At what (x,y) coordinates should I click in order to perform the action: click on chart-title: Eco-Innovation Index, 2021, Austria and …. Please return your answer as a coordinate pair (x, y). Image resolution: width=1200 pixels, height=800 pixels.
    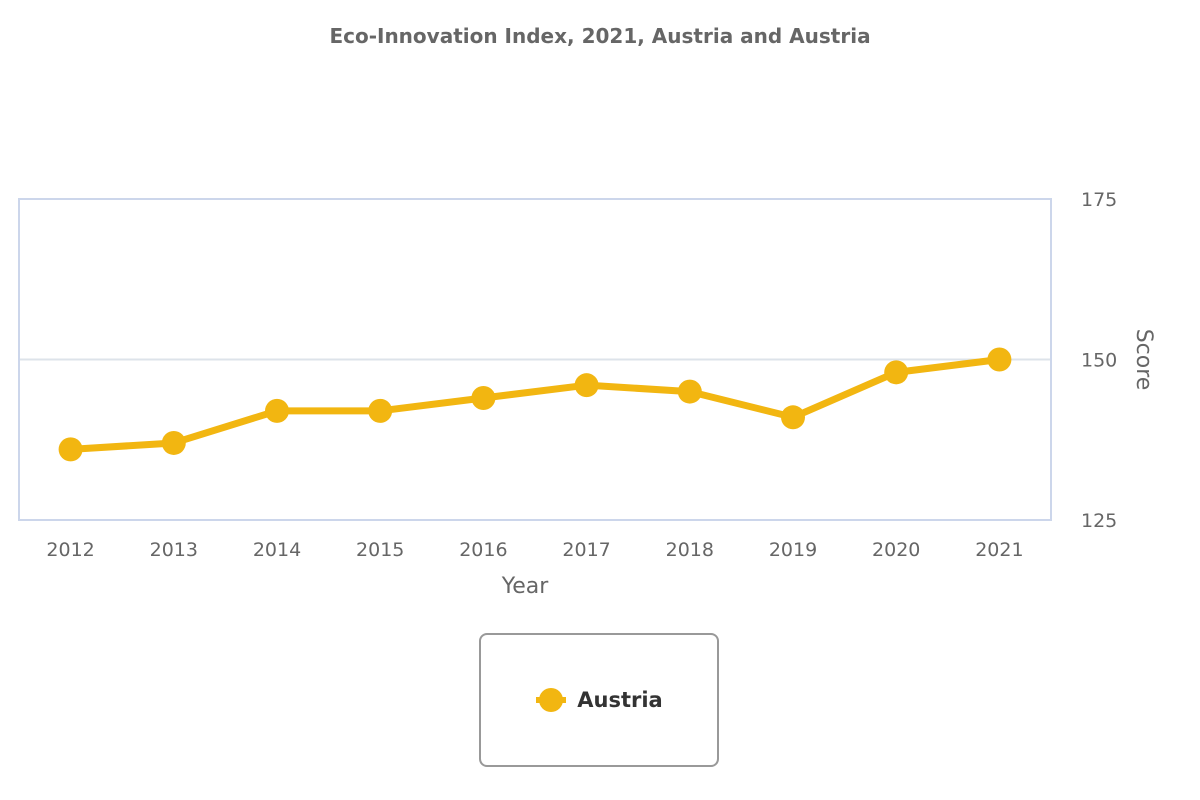
    Looking at the image, I should click on (600, 36).